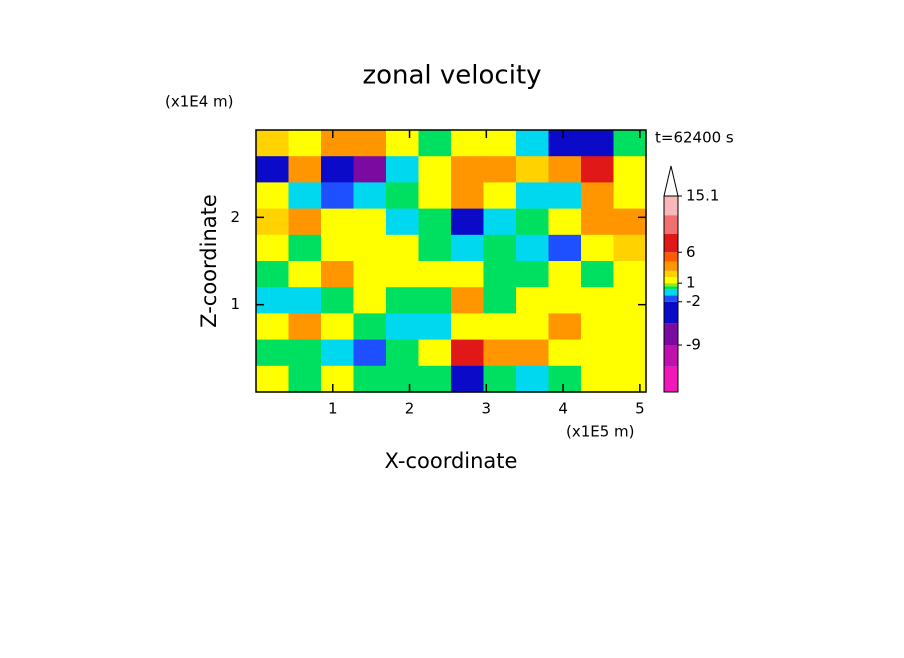  What do you see at coordinates (691, 283) in the screenshot?
I see `colorbar-tick-label: 1` at bounding box center [691, 283].